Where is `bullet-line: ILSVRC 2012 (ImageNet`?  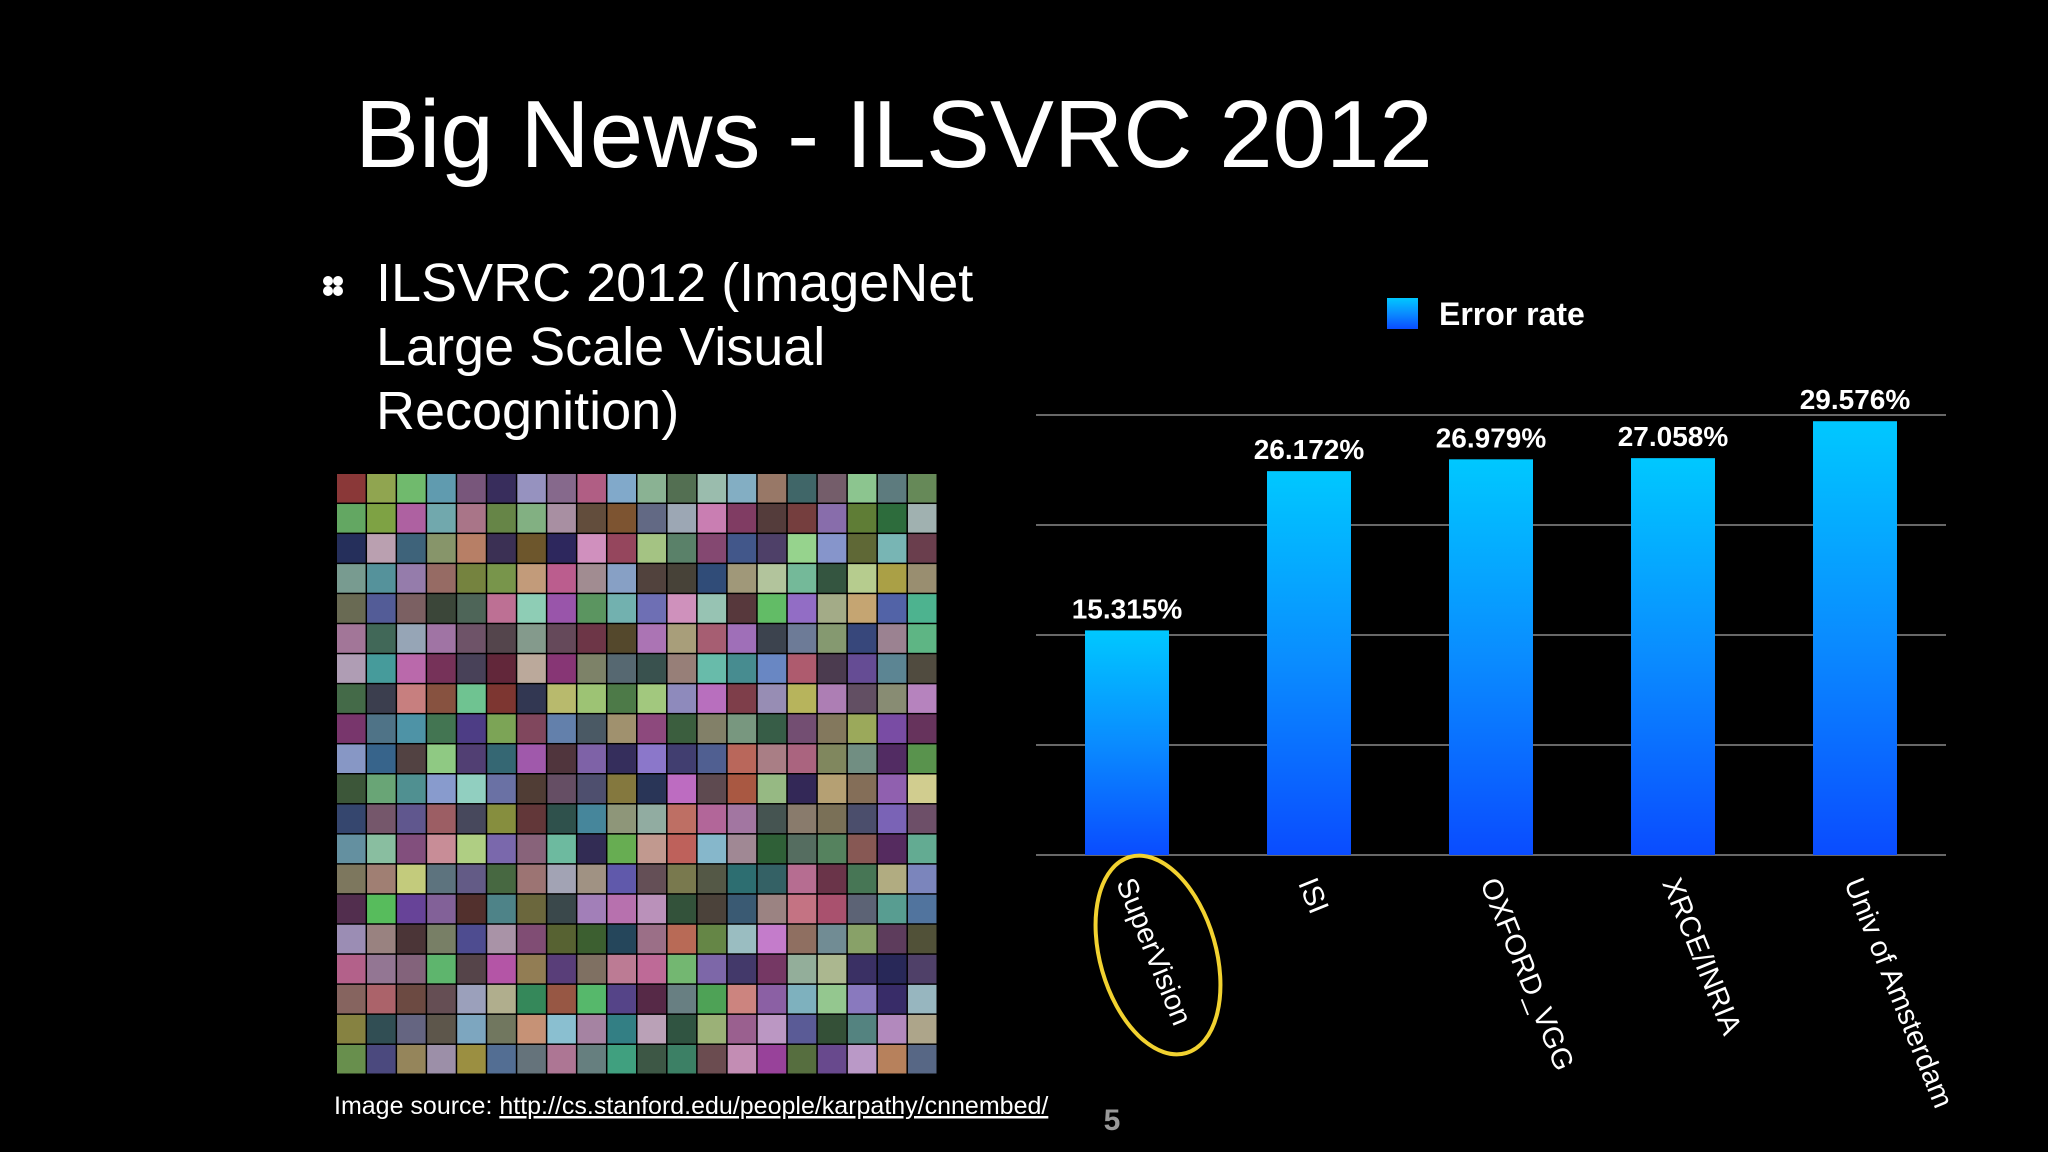
bullet-line: ILSVRC 2012 (ImageNet is located at coordinates (674, 283).